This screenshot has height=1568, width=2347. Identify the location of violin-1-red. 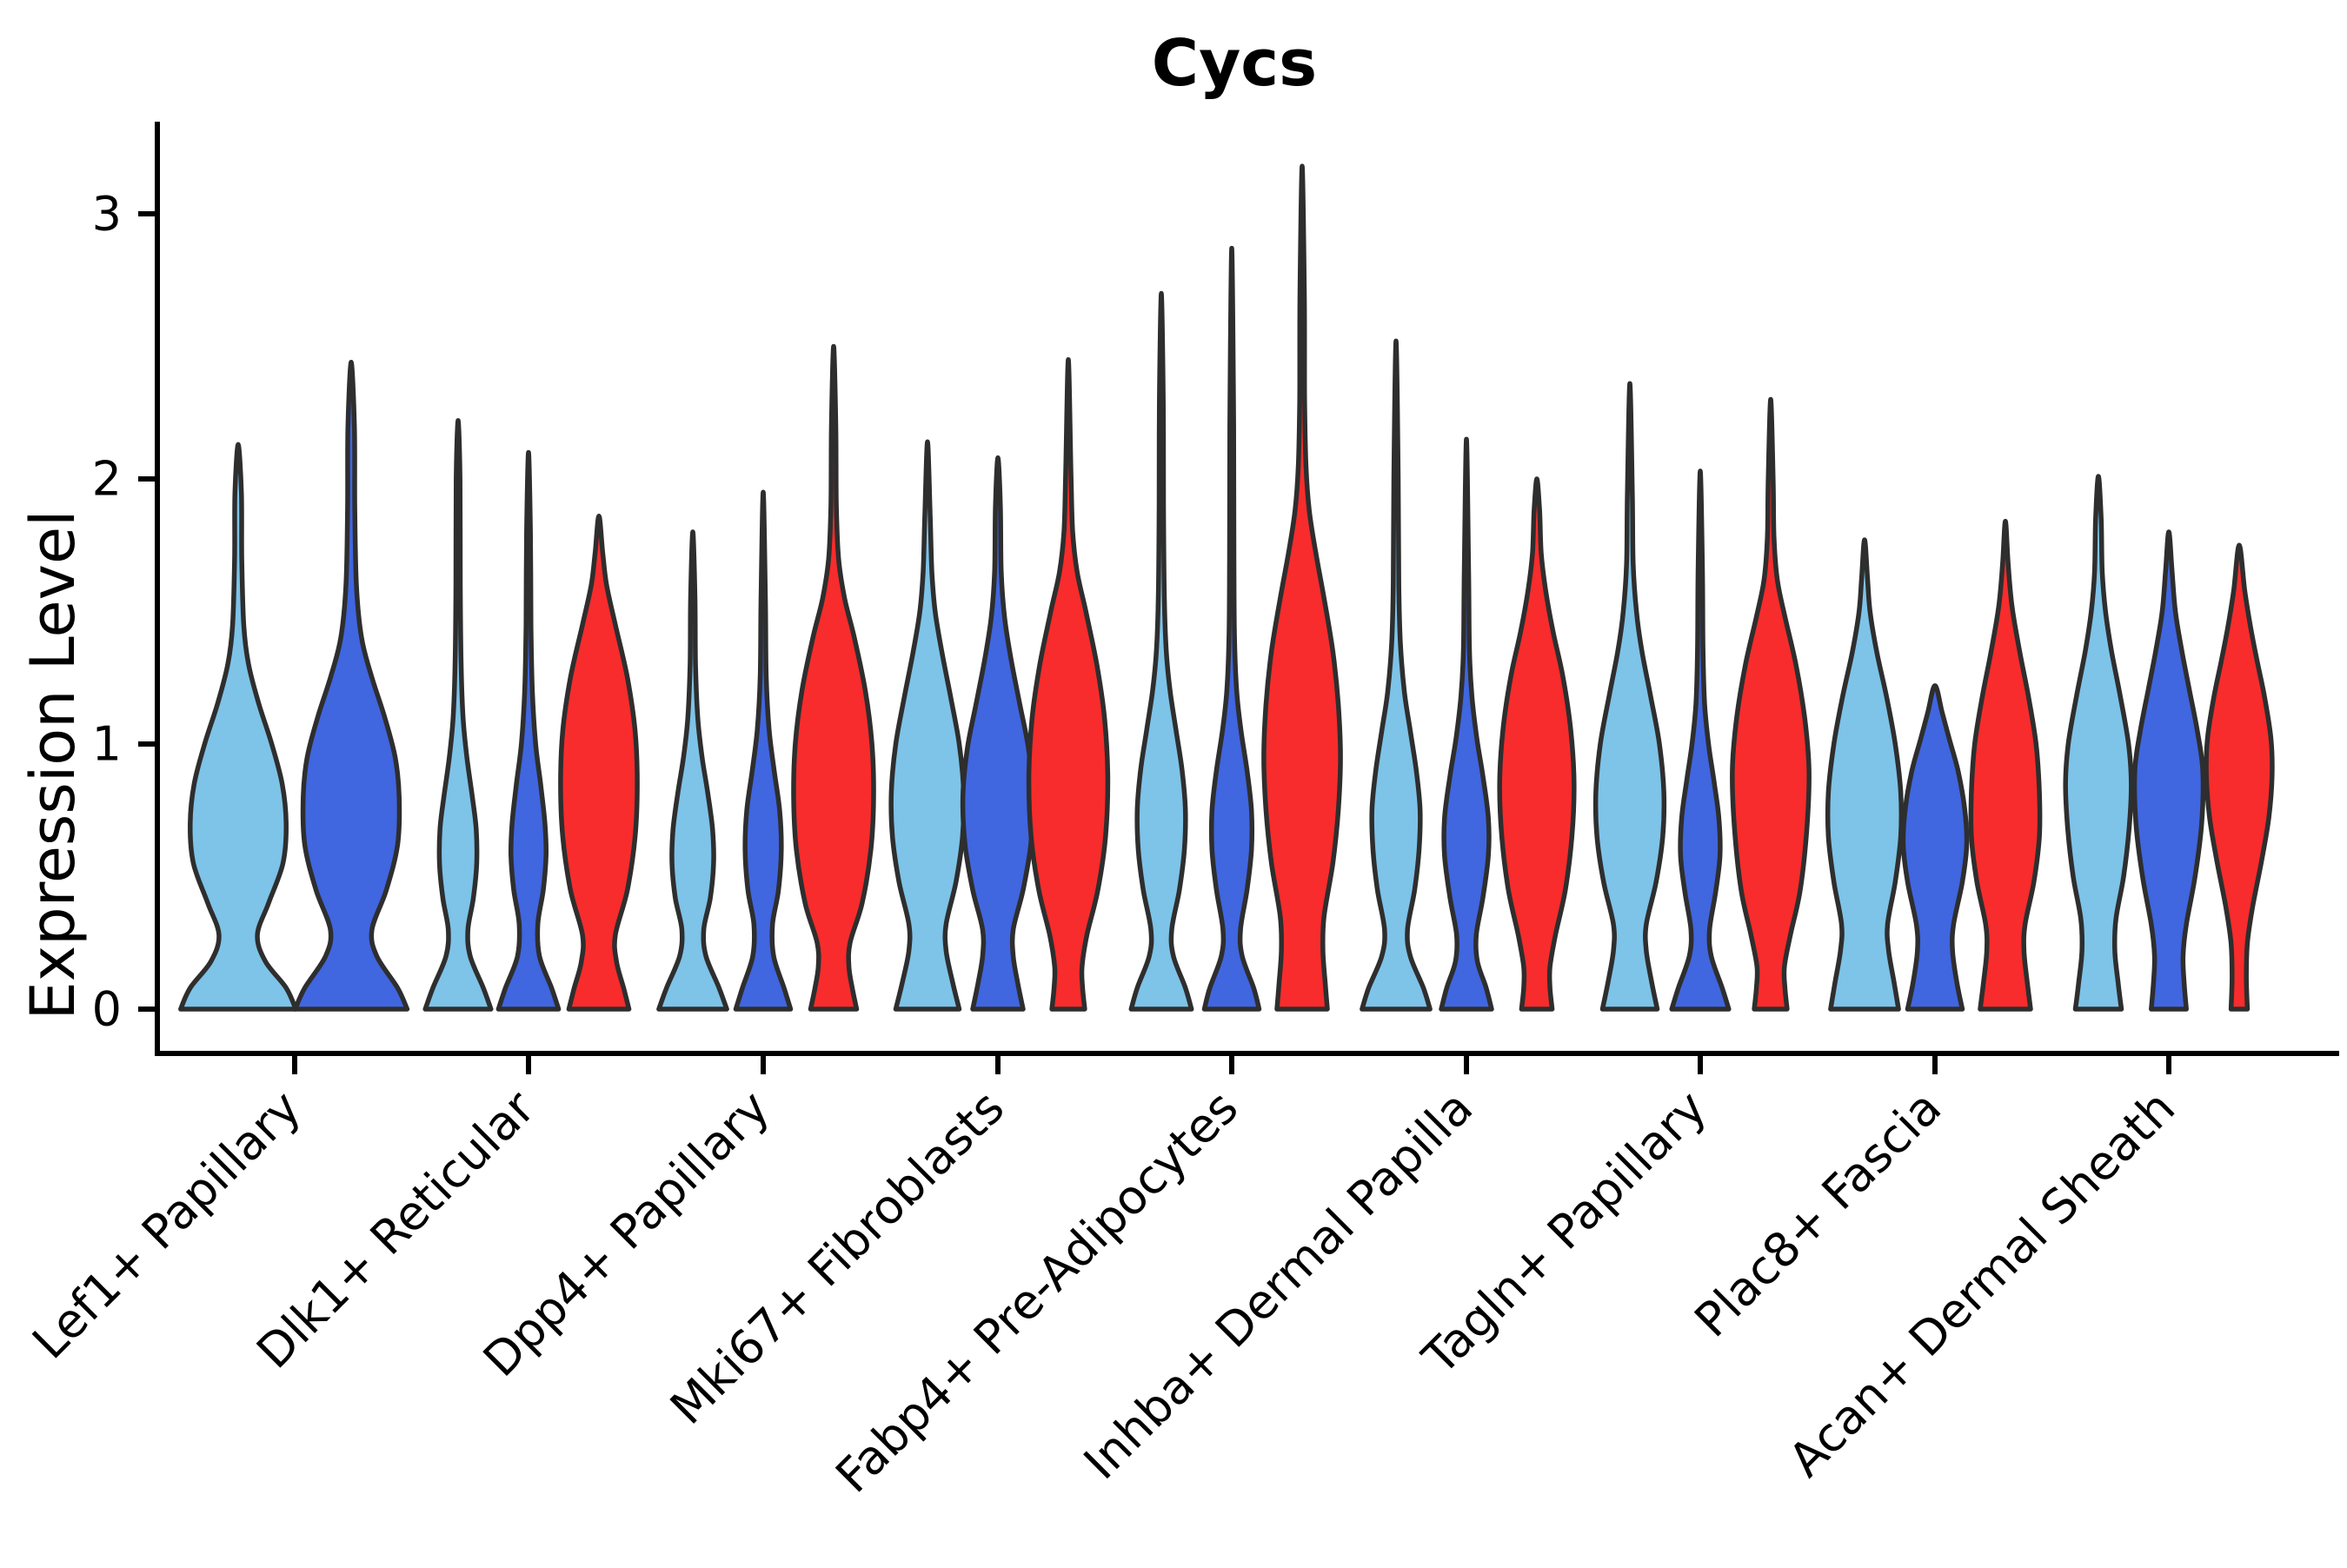
(599, 762).